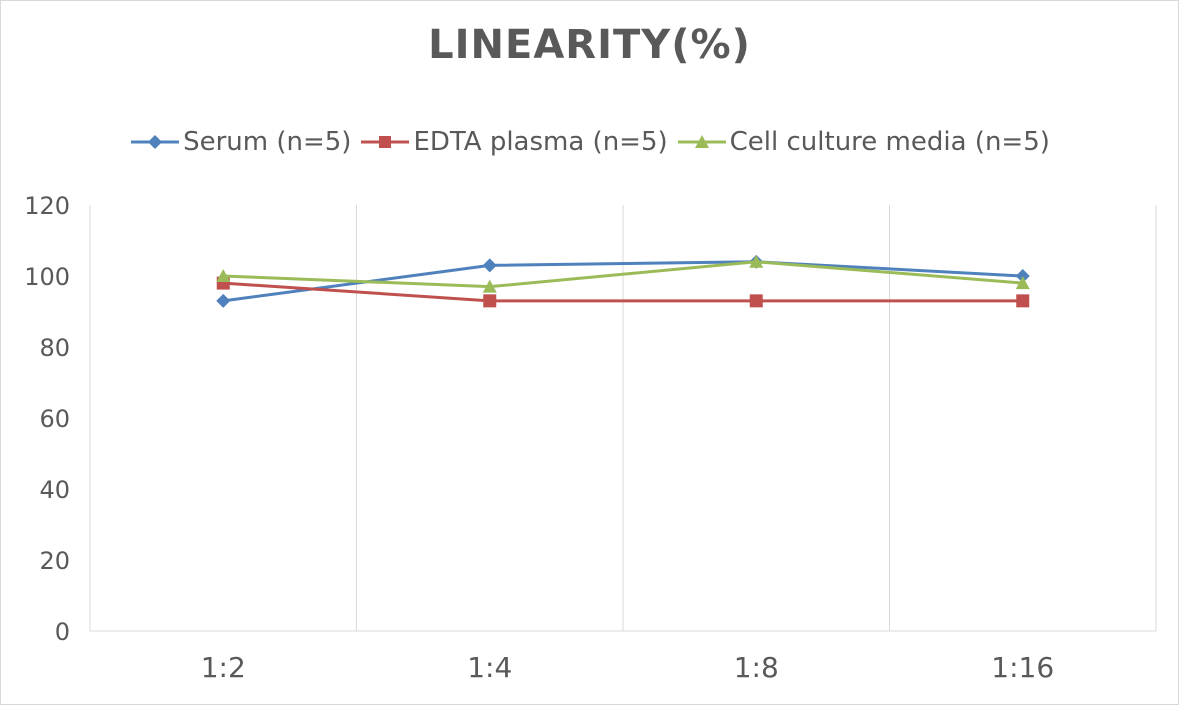  Describe the element at coordinates (47, 206) in the screenshot. I see `y-tick-label: 120` at that location.